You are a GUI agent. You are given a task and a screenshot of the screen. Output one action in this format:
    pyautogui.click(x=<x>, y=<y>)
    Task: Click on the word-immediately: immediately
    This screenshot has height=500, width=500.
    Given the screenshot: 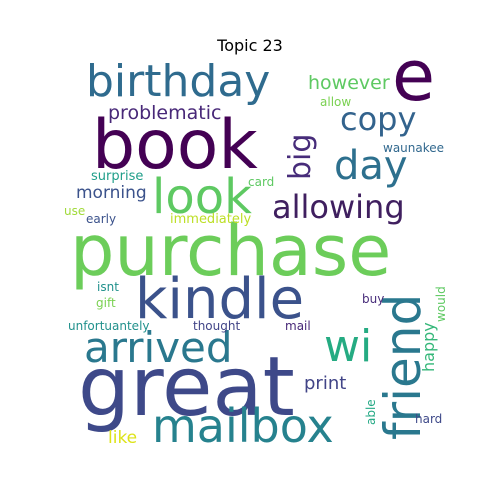 What is the action you would take?
    pyautogui.click(x=210, y=219)
    